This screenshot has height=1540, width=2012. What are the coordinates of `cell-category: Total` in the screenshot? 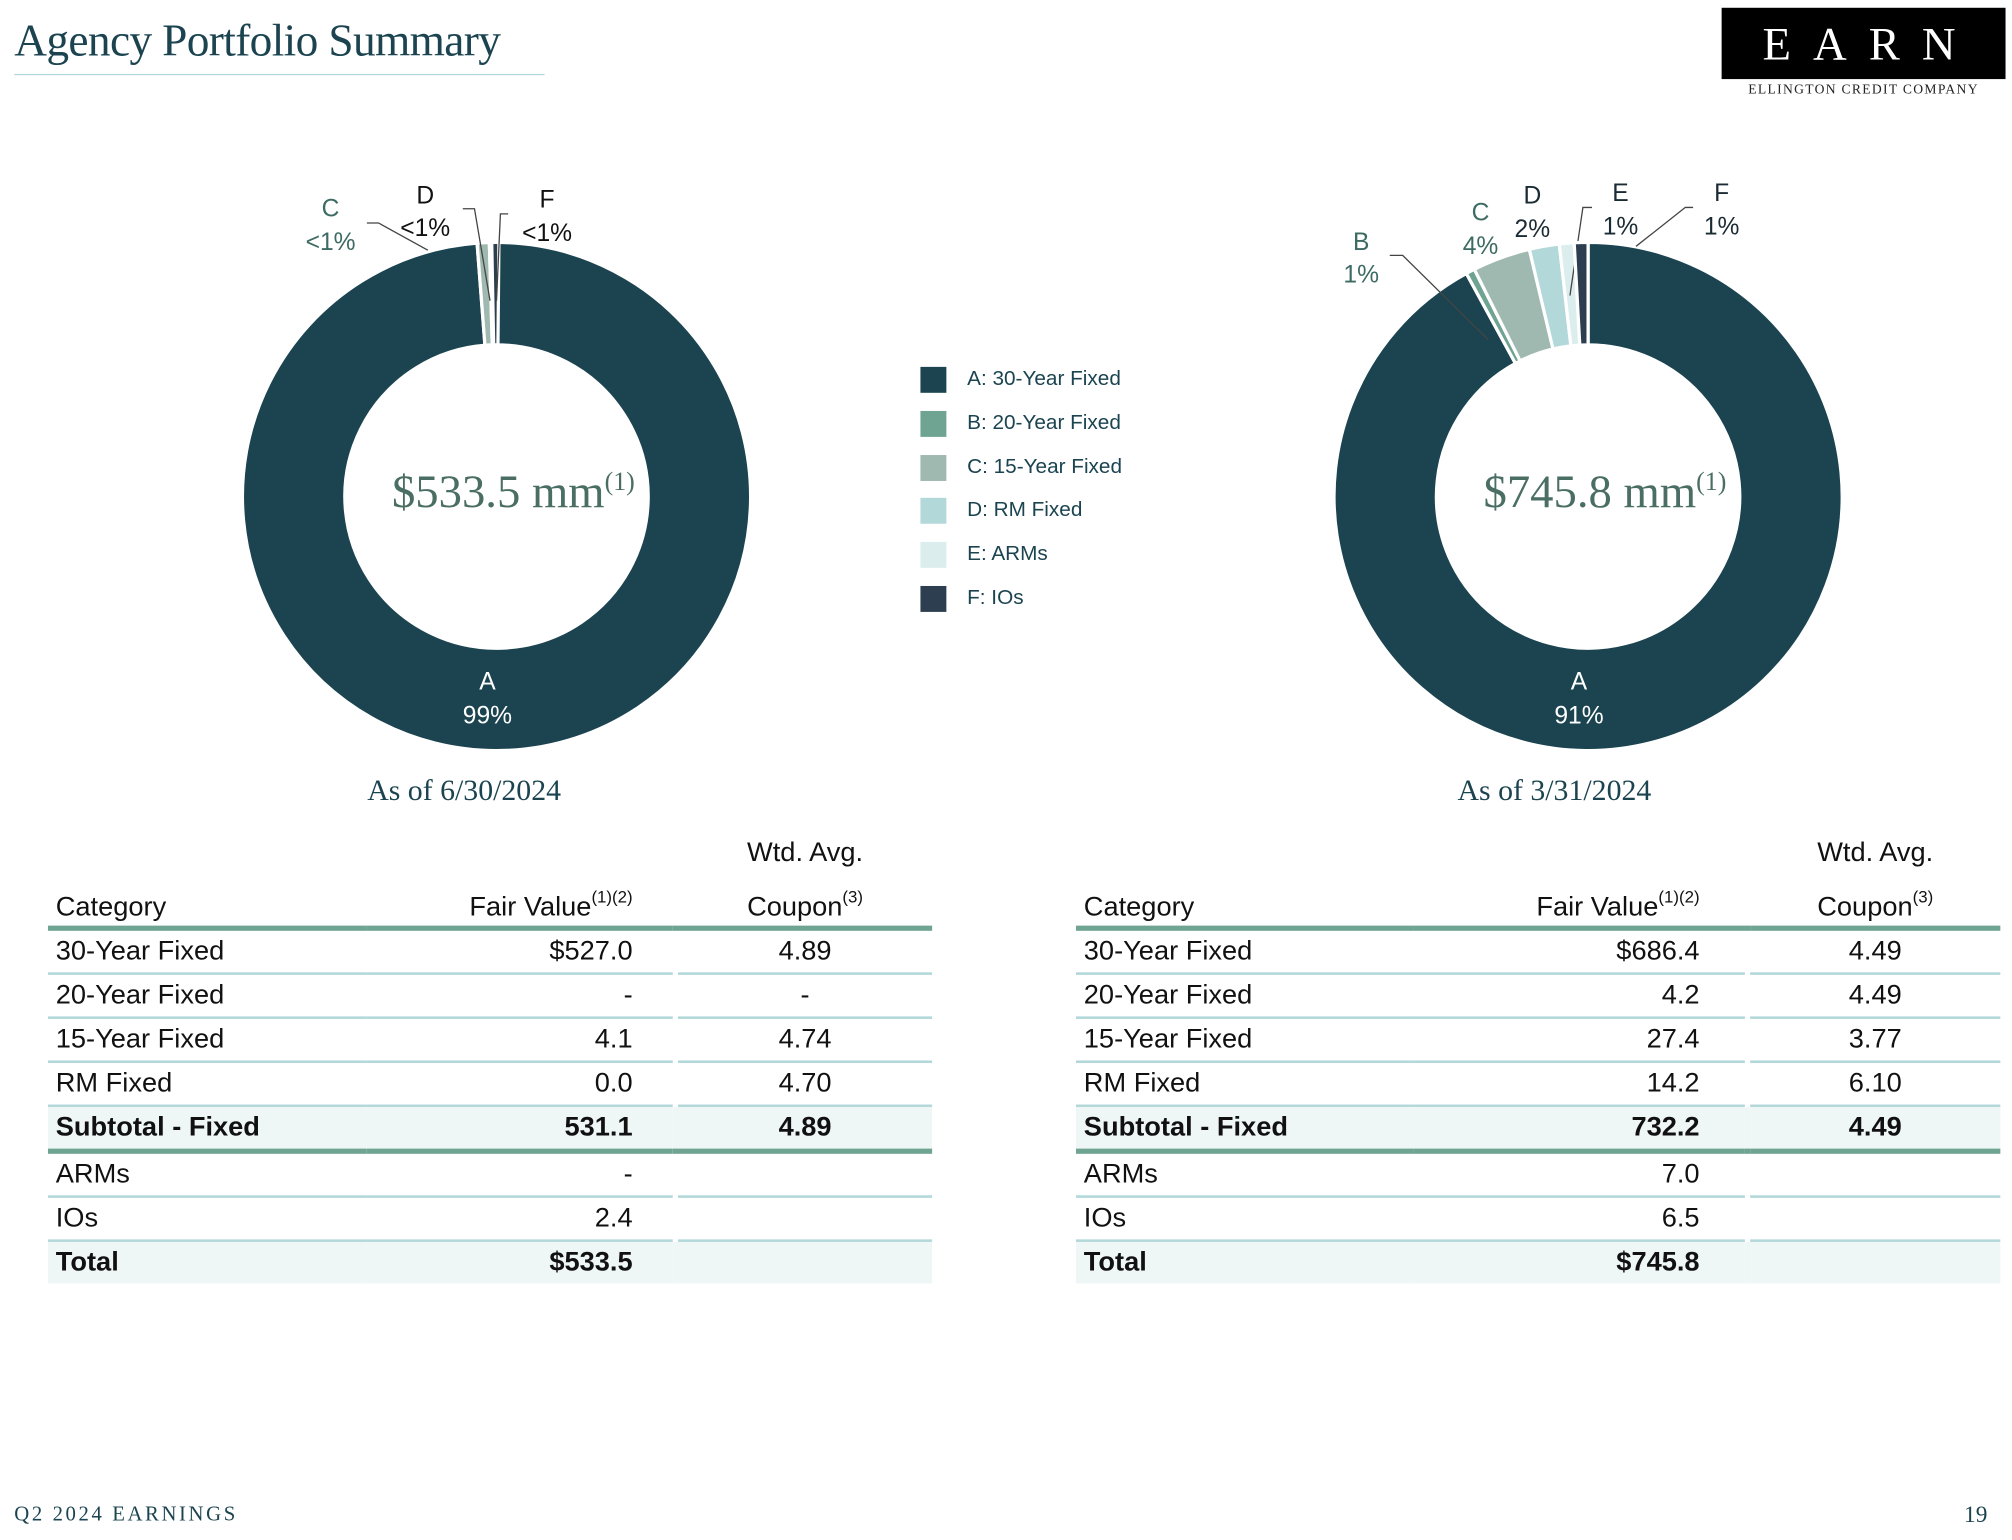 It's located at (1245, 1262).